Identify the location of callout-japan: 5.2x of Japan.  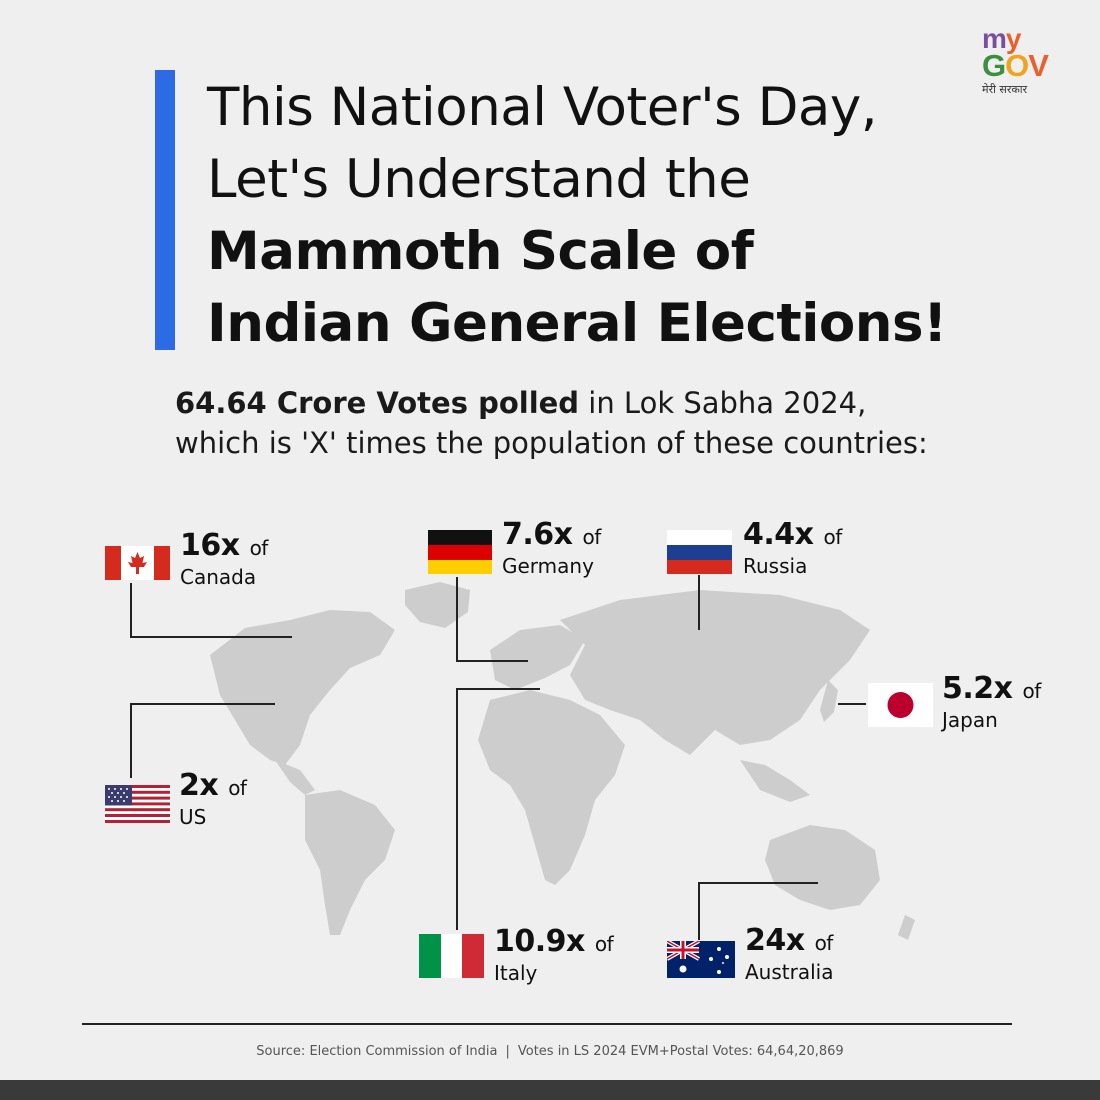
(991, 703).